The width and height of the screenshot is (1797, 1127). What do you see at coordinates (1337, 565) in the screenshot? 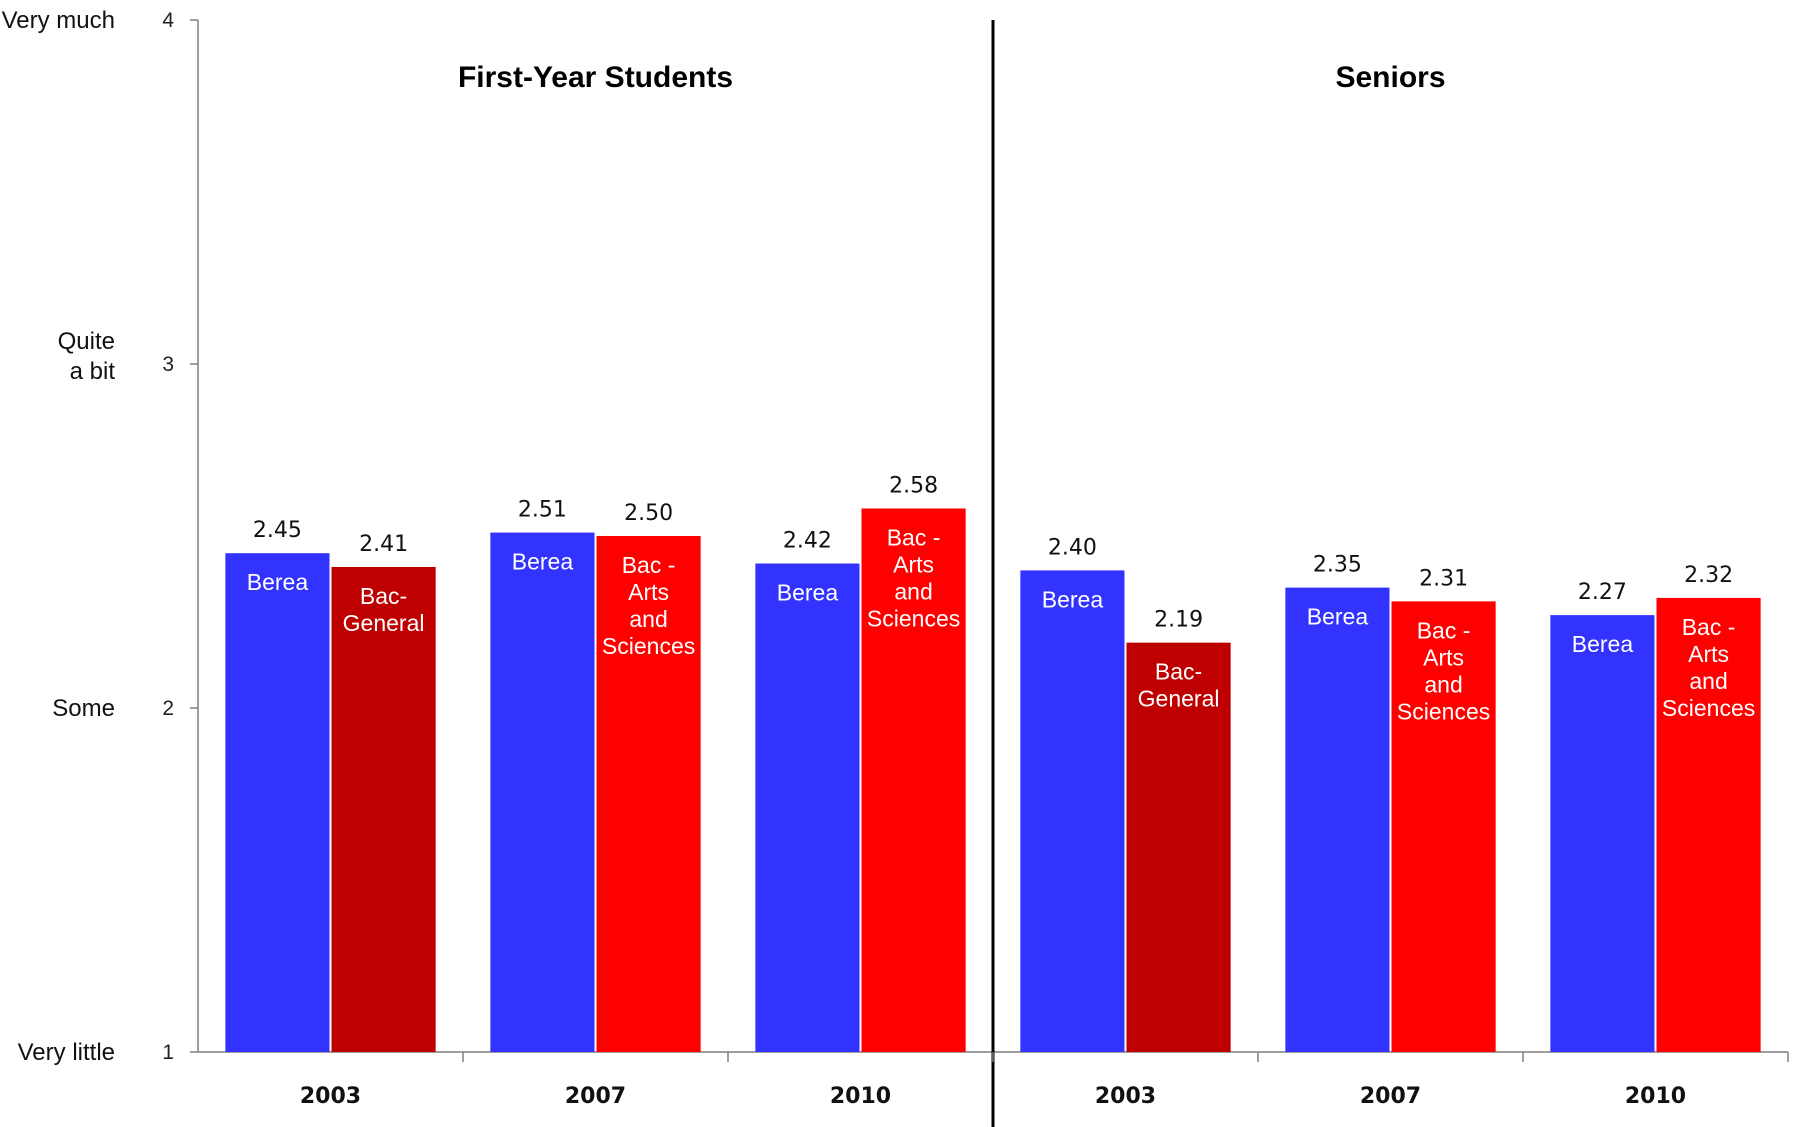
I see `data-label: 2.35` at bounding box center [1337, 565].